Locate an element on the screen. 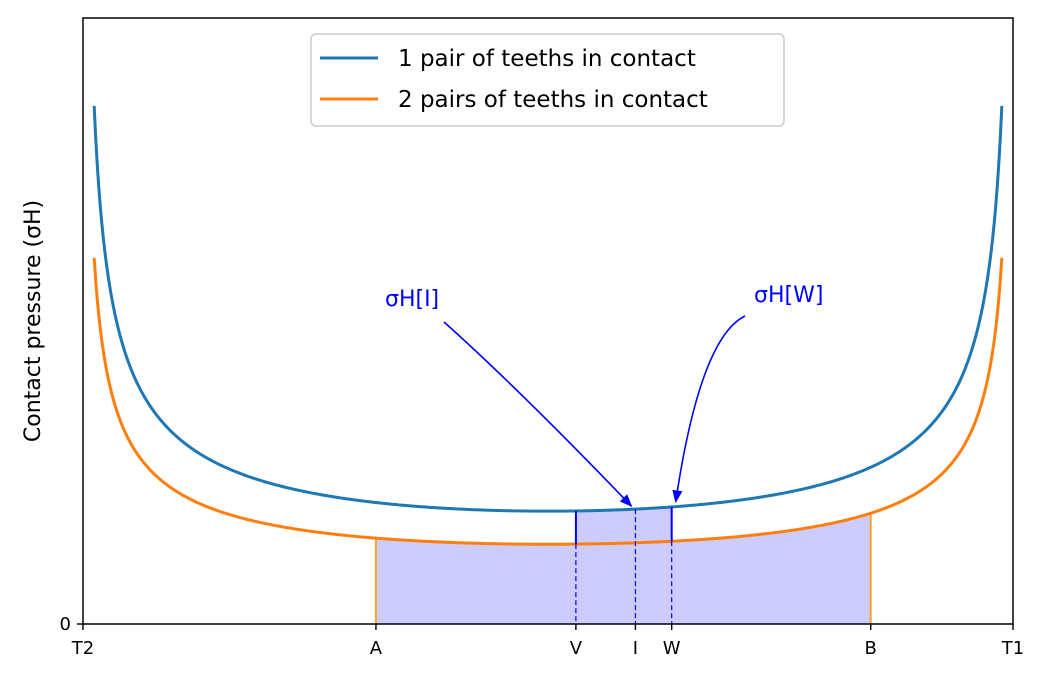 The image size is (1045, 686). zone-layer is located at coordinates (623, 565).